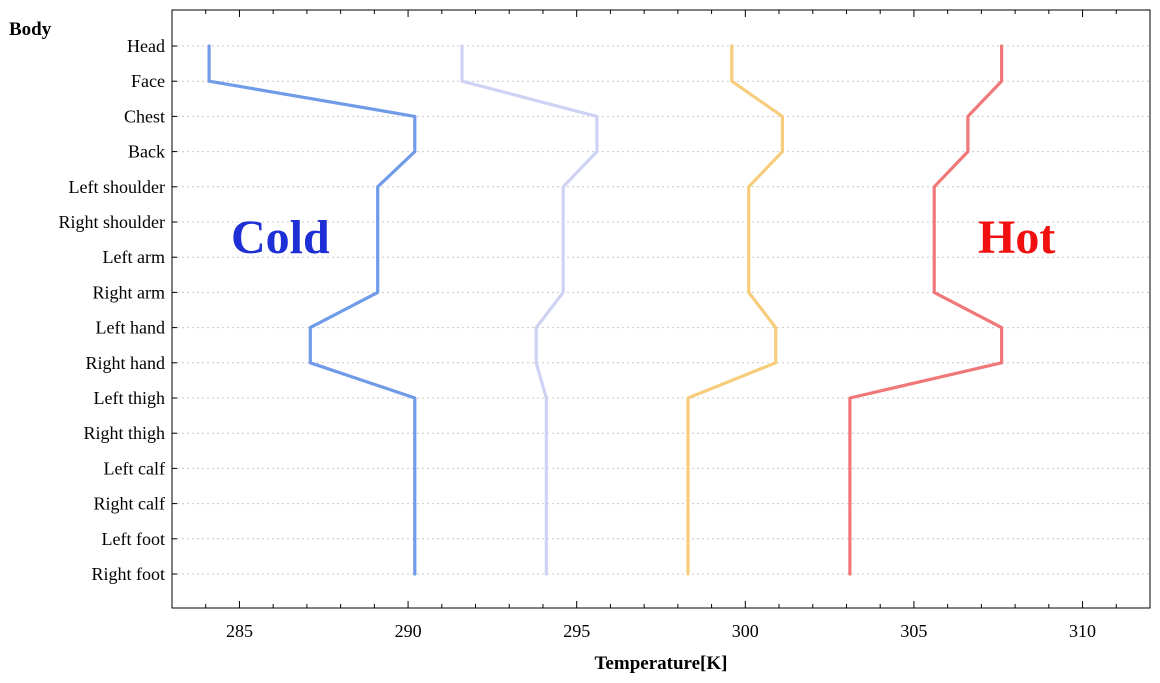 The height and width of the screenshot is (683, 1160). Describe the element at coordinates (1016, 237) in the screenshot. I see `hot-annotation: Hot` at that location.